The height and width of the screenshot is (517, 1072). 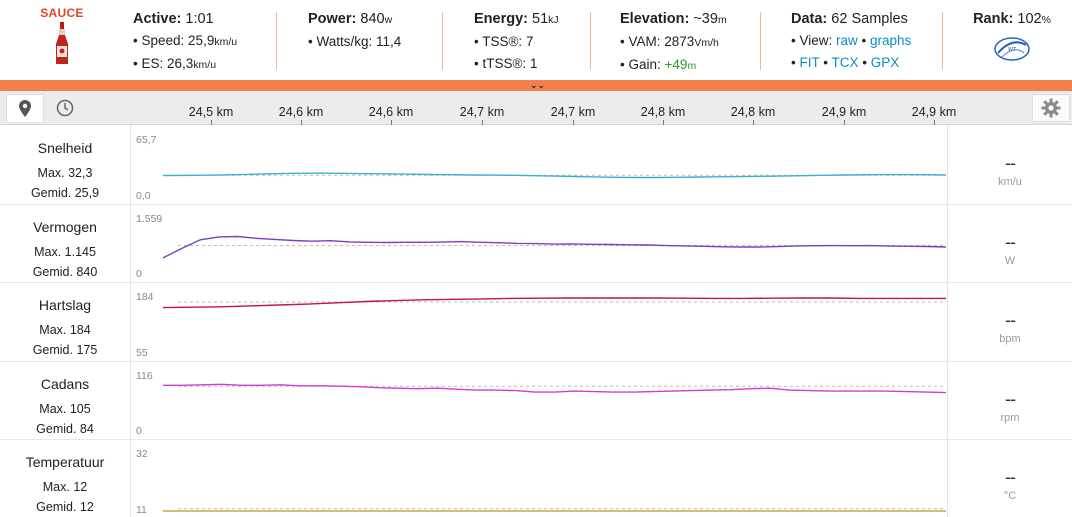 I want to click on collapse-bar, so click(x=536, y=85).